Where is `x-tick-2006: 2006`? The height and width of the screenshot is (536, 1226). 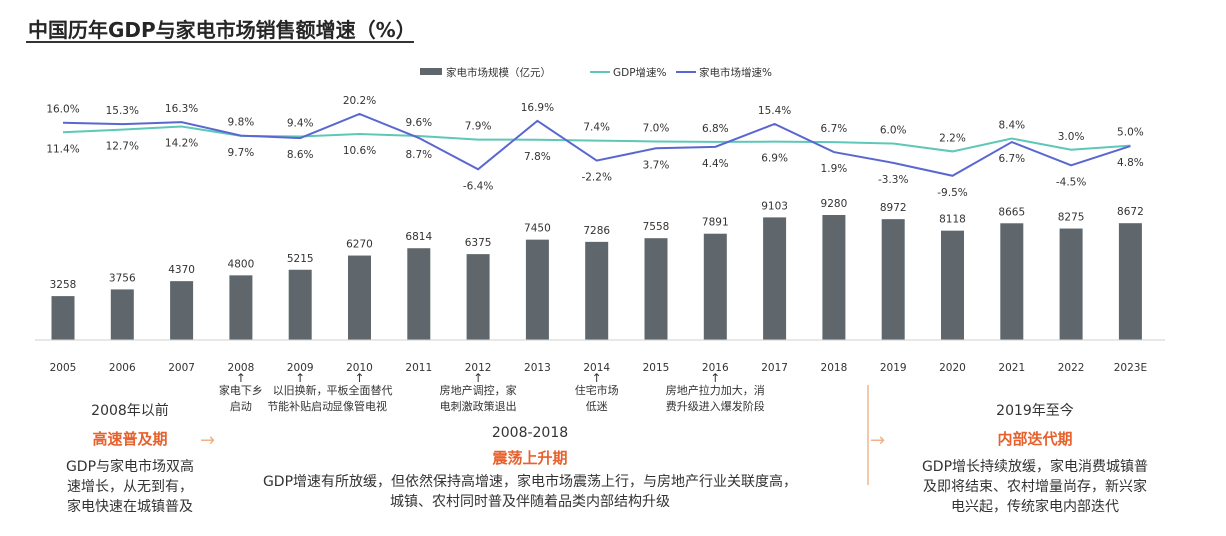
x-tick-2006: 2006 is located at coordinates (122, 368).